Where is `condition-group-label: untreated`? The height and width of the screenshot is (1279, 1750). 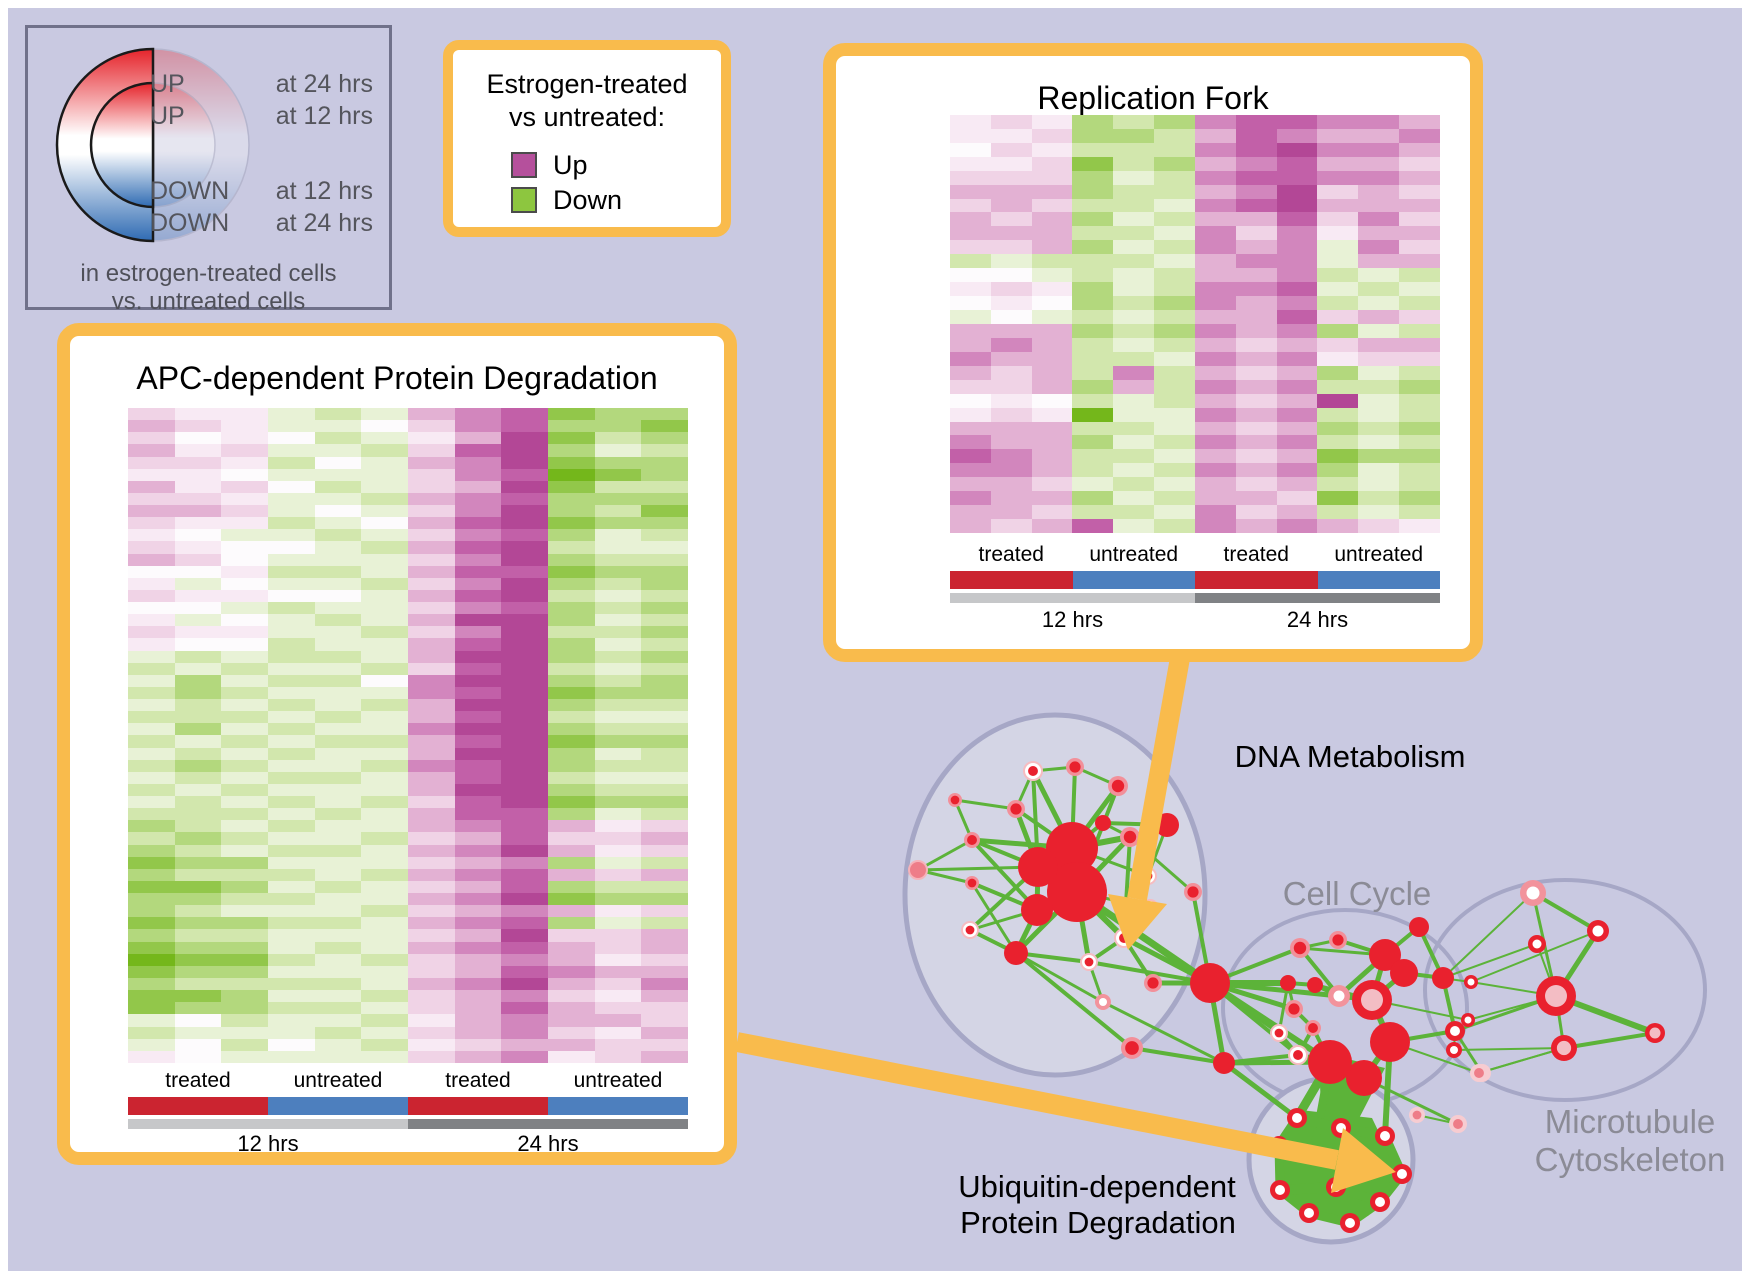
condition-group-label: untreated is located at coordinates (338, 1080).